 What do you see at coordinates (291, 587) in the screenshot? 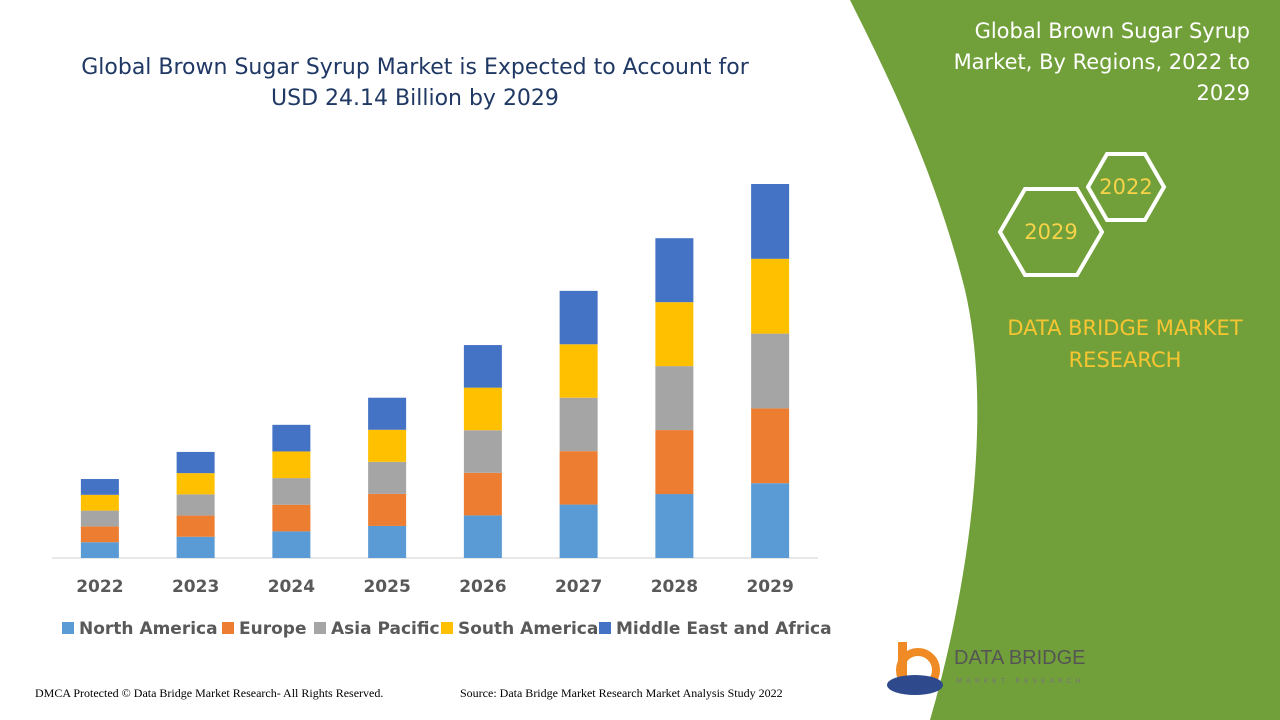
I see `x-tick-label: 2024` at bounding box center [291, 587].